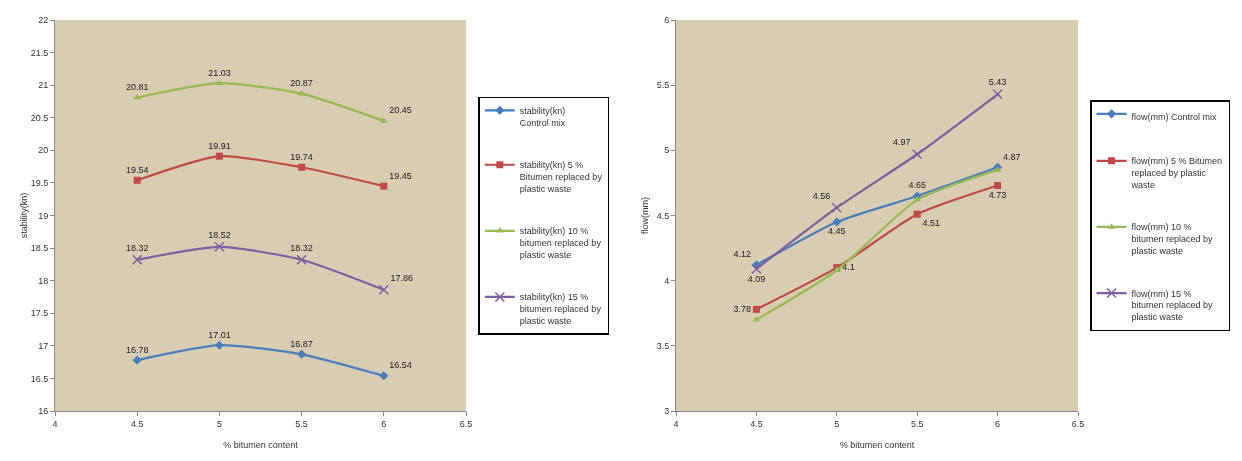  What do you see at coordinates (663, 85) in the screenshot?
I see `y-tick-label: 5.5` at bounding box center [663, 85].